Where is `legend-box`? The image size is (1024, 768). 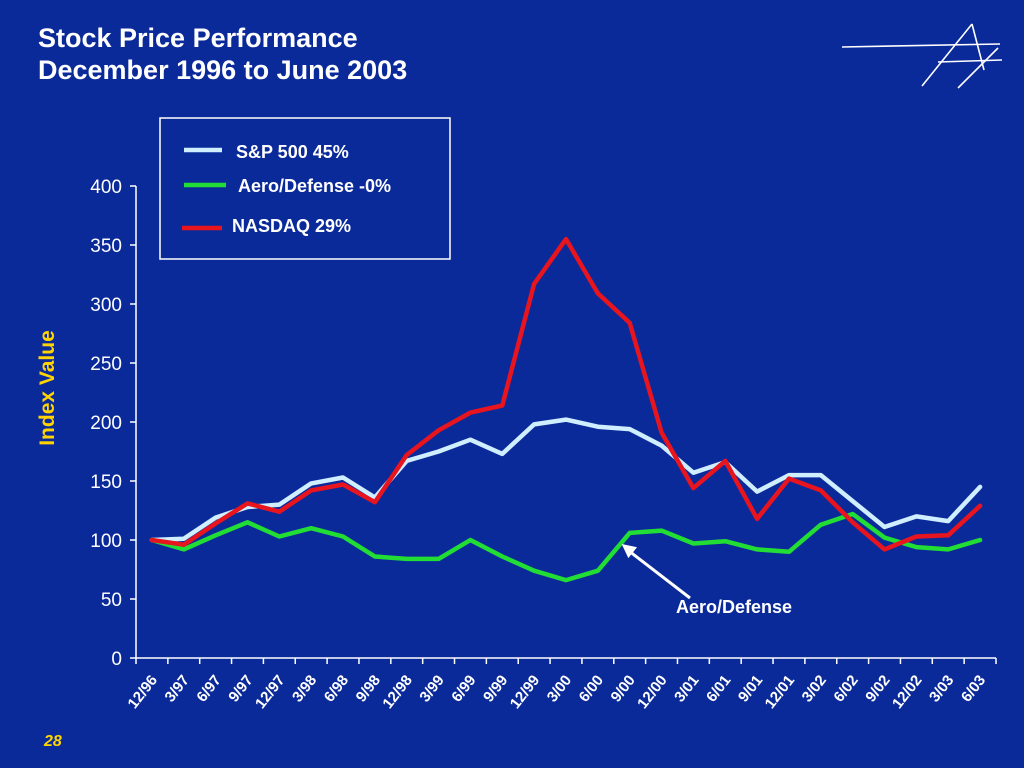 legend-box is located at coordinates (305, 188).